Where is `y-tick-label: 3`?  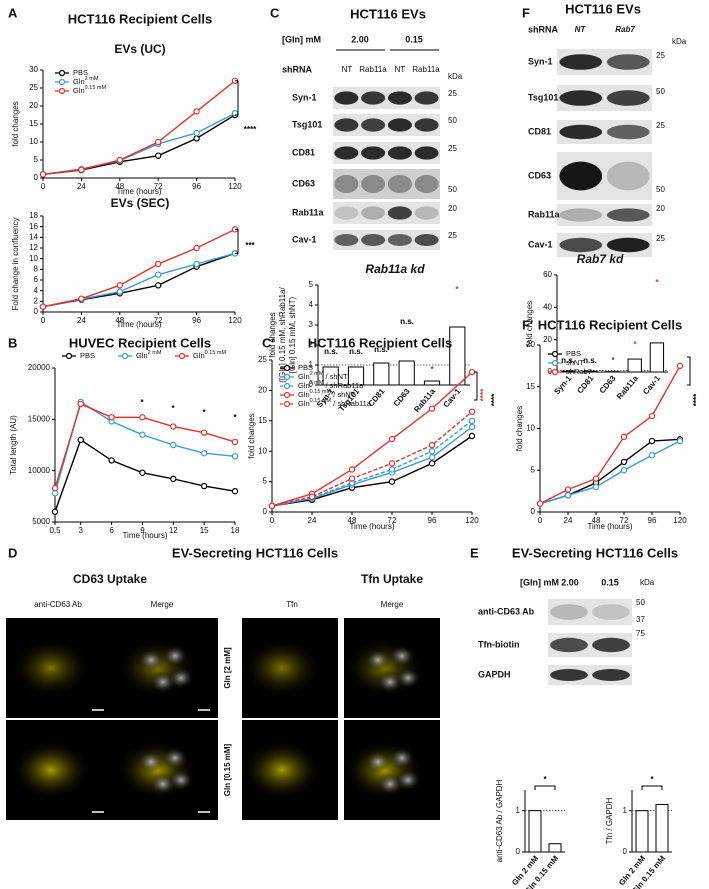
y-tick-label: 3 is located at coordinates (311, 324).